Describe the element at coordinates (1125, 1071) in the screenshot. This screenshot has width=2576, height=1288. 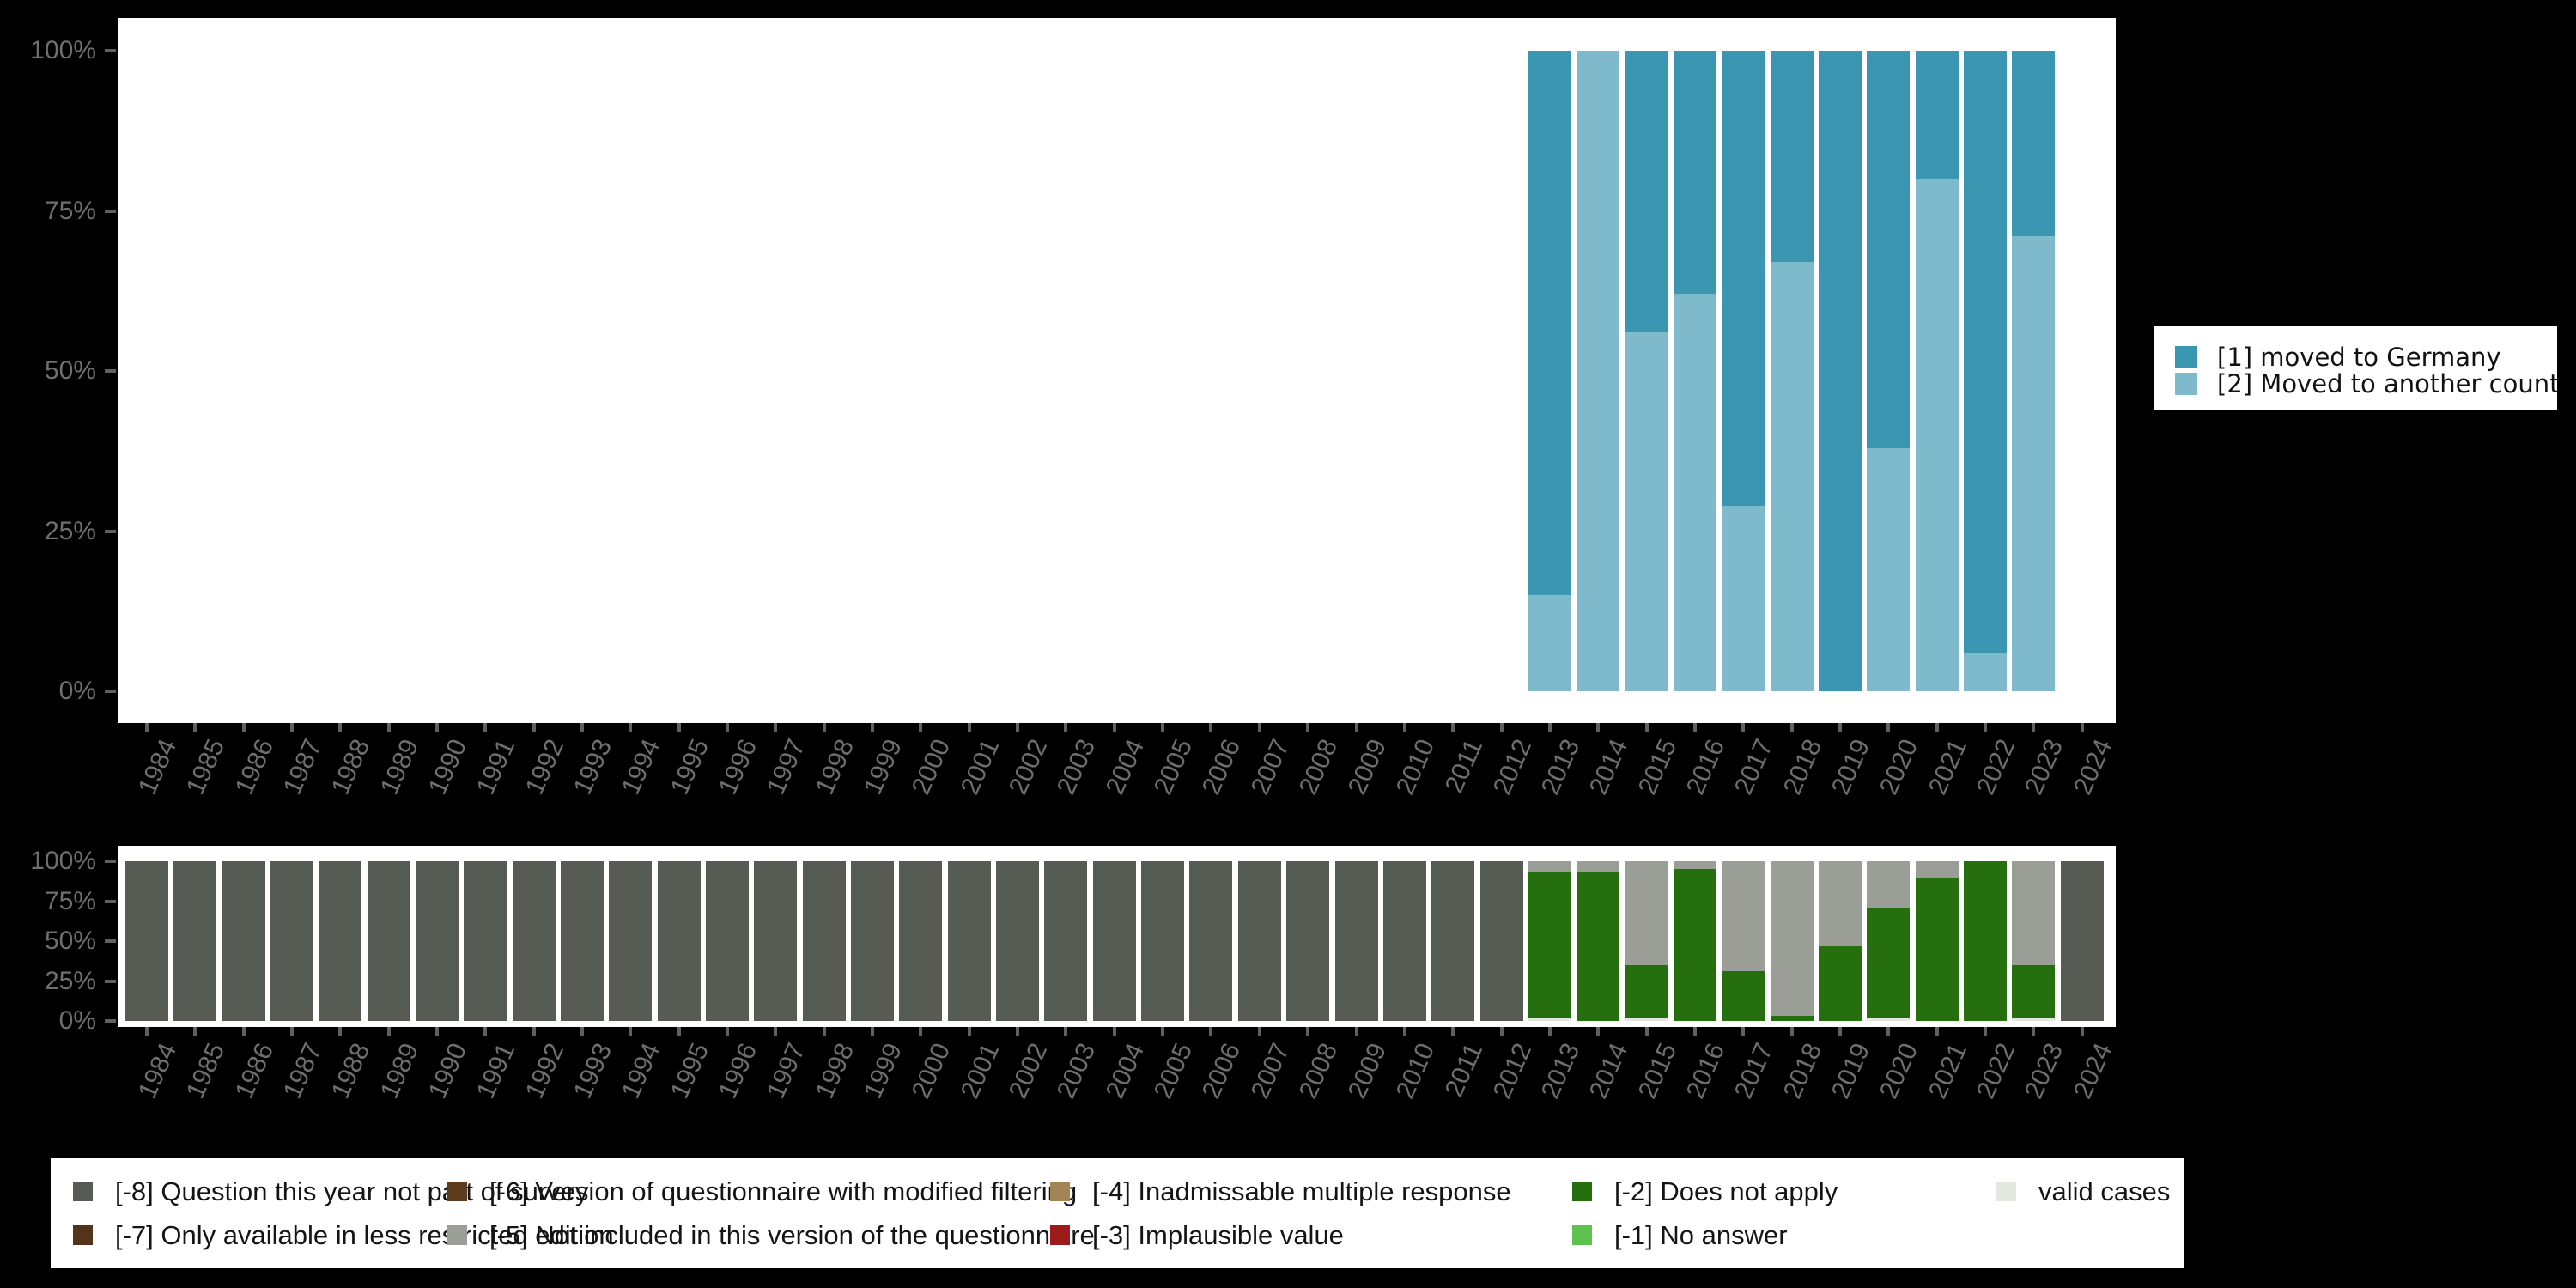
I see `x-axis-tick-label: 2004` at that location.